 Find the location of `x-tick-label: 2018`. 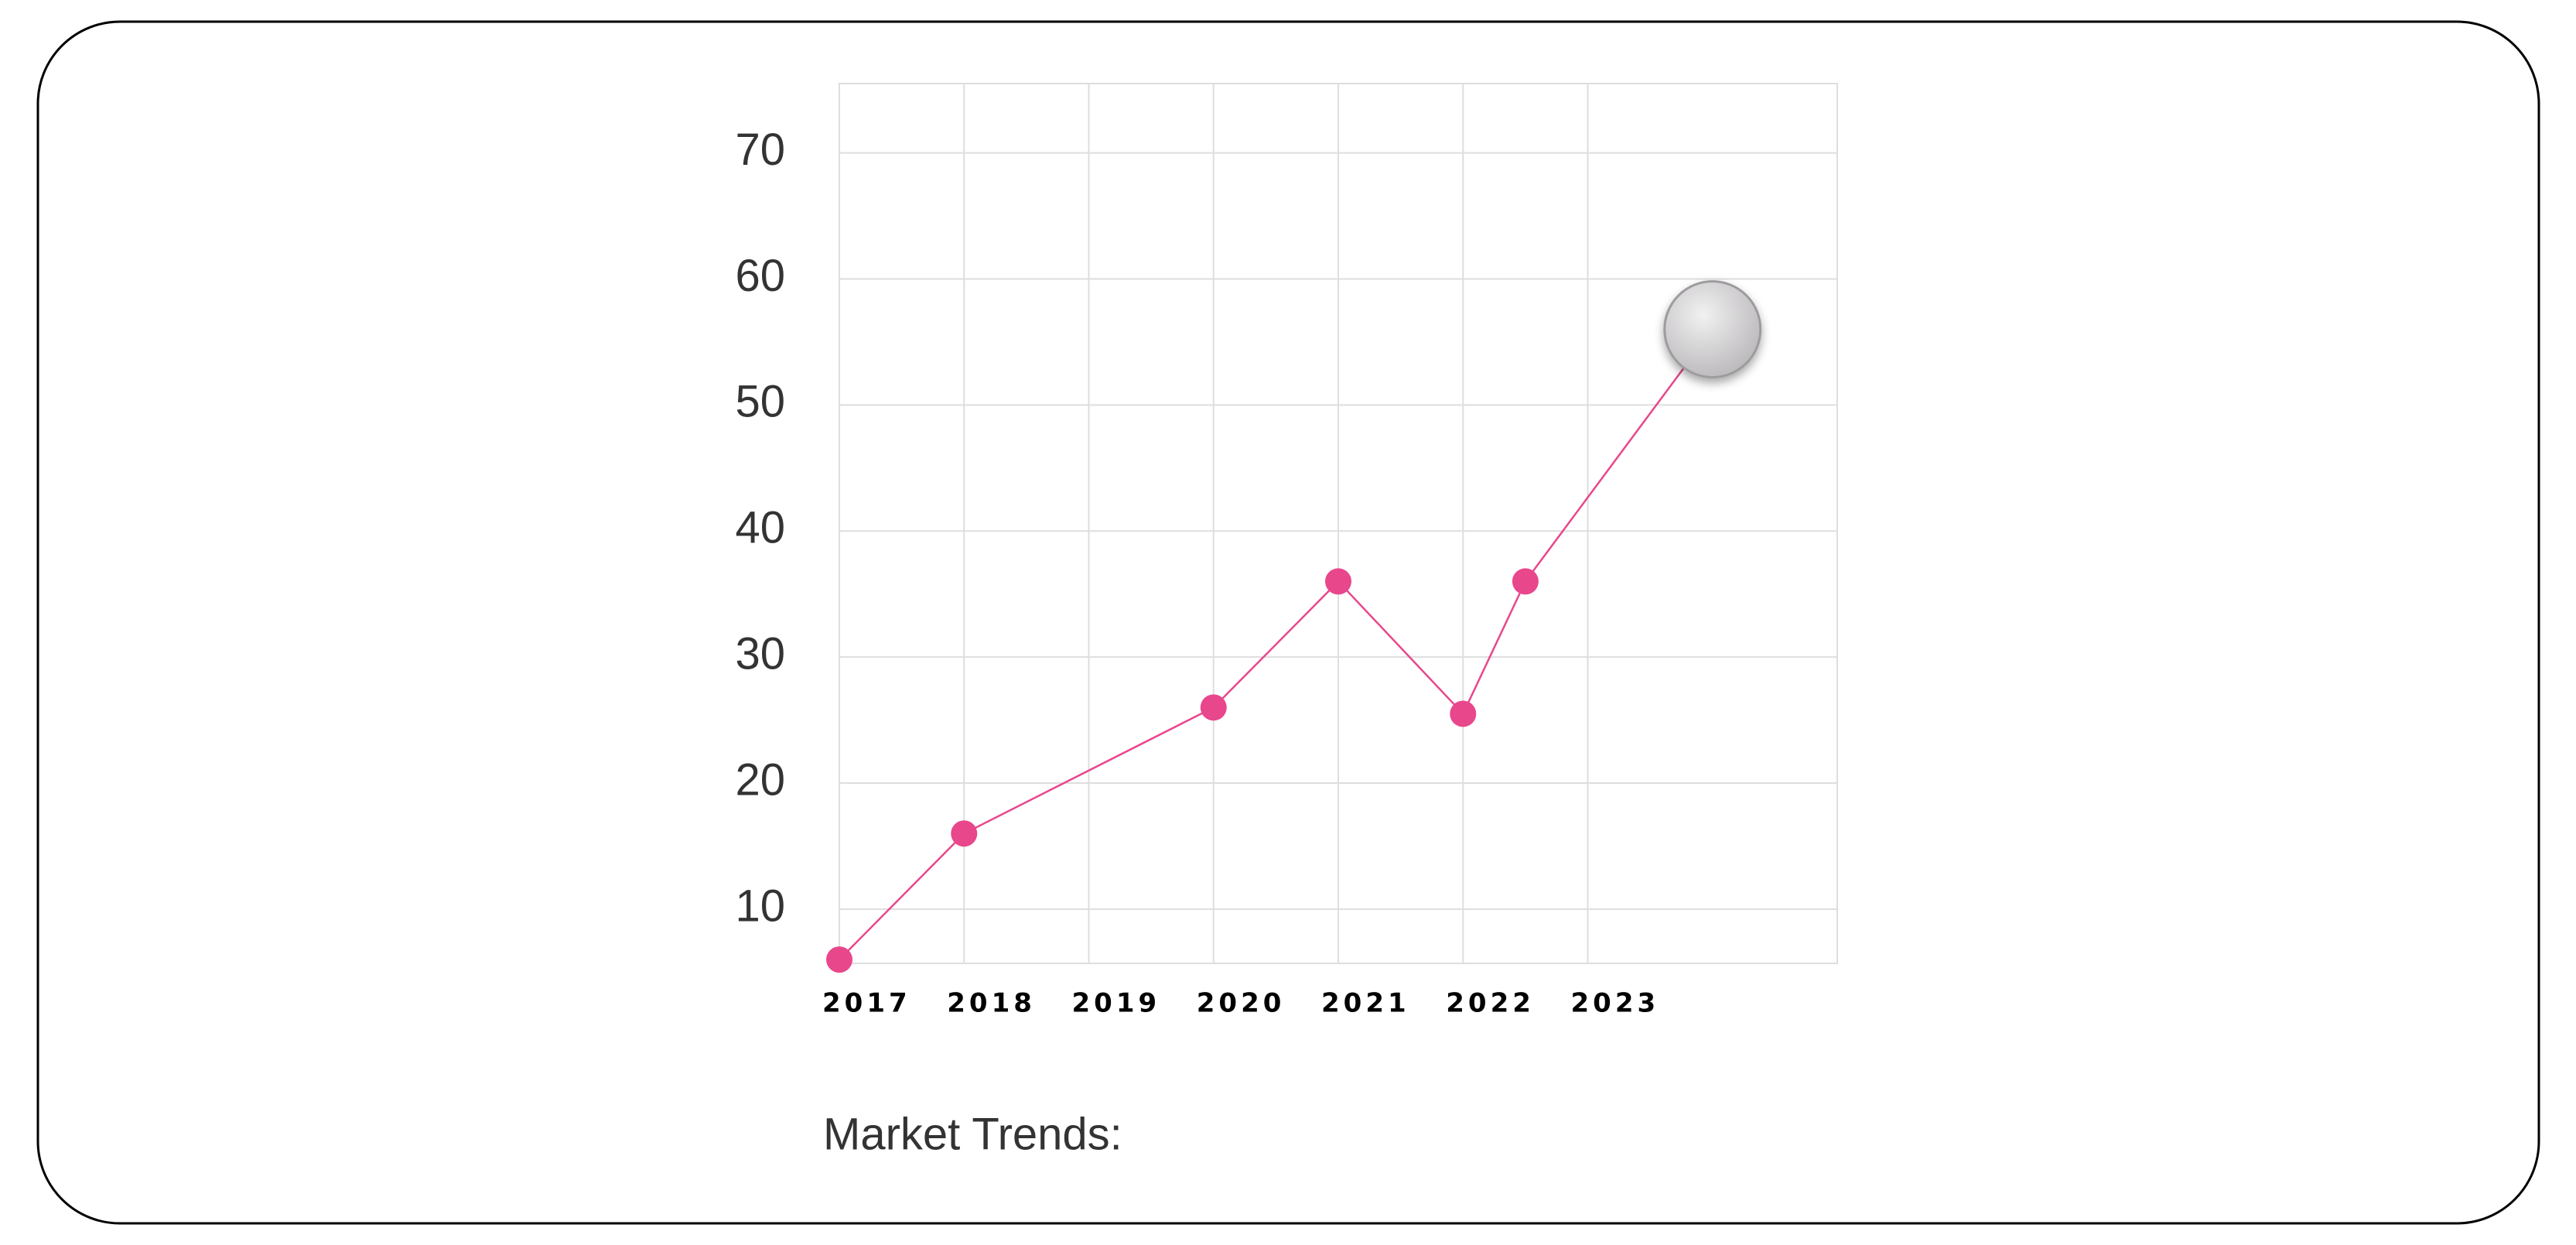

x-tick-label: 2018 is located at coordinates (991, 1003).